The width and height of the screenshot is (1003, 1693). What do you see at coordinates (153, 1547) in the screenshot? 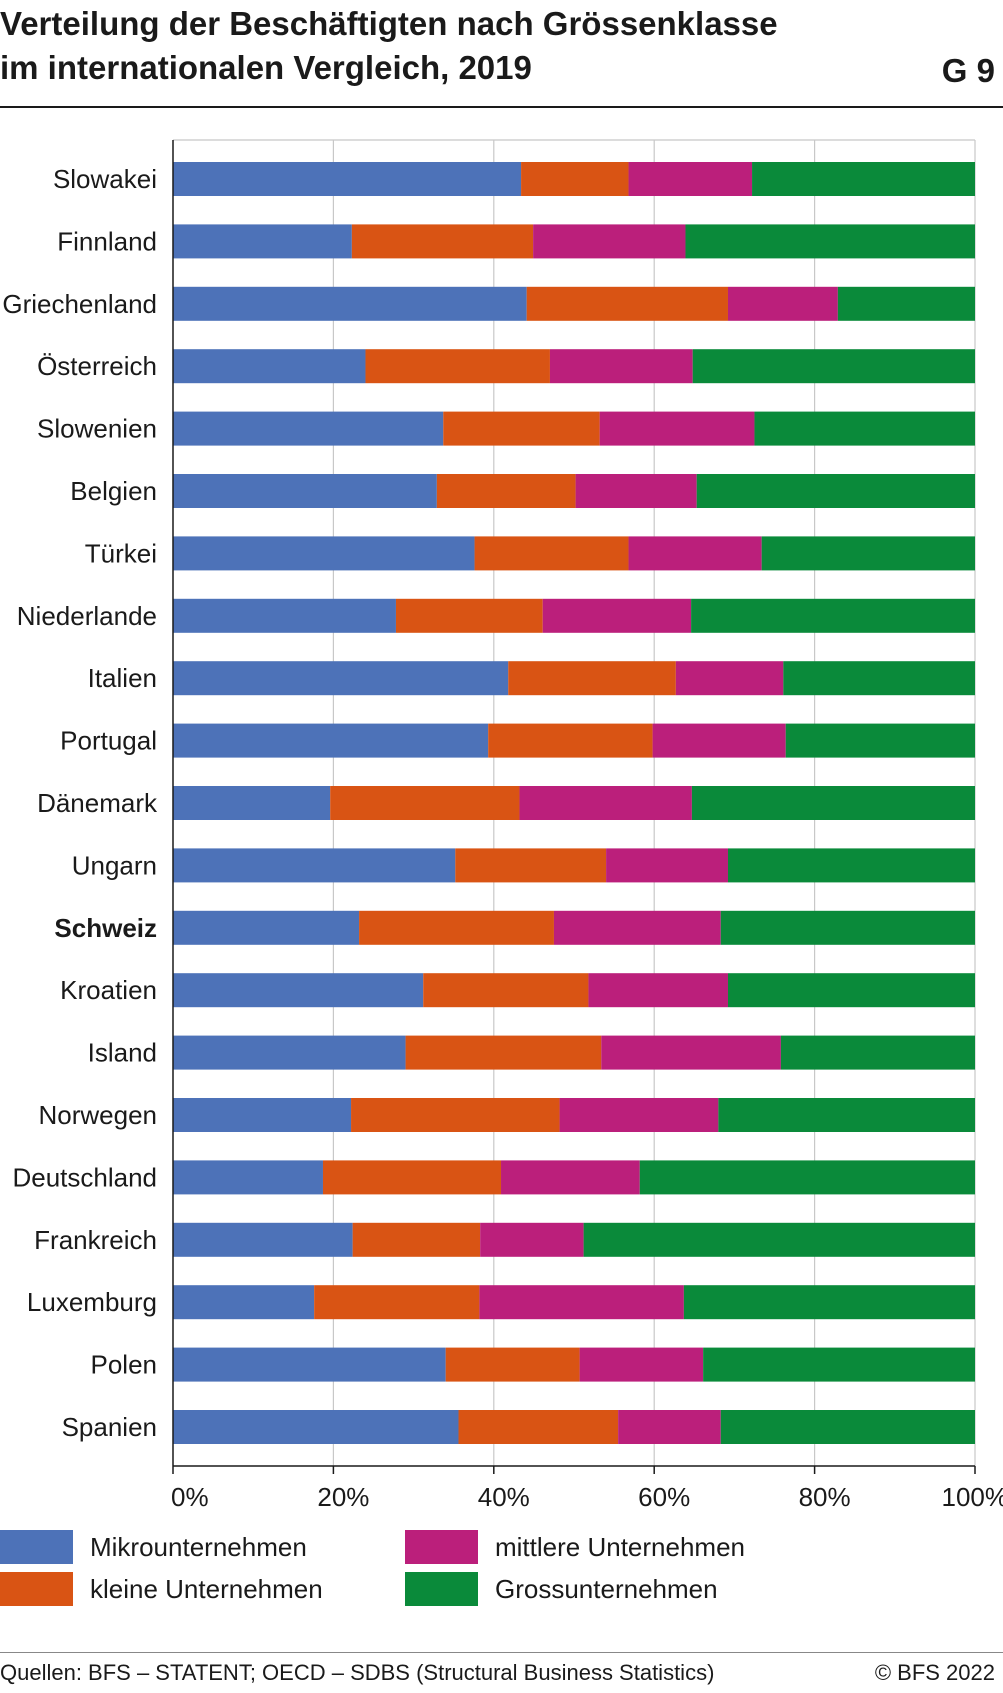
I see `legend-item-micro: Mikrounternehmen` at bounding box center [153, 1547].